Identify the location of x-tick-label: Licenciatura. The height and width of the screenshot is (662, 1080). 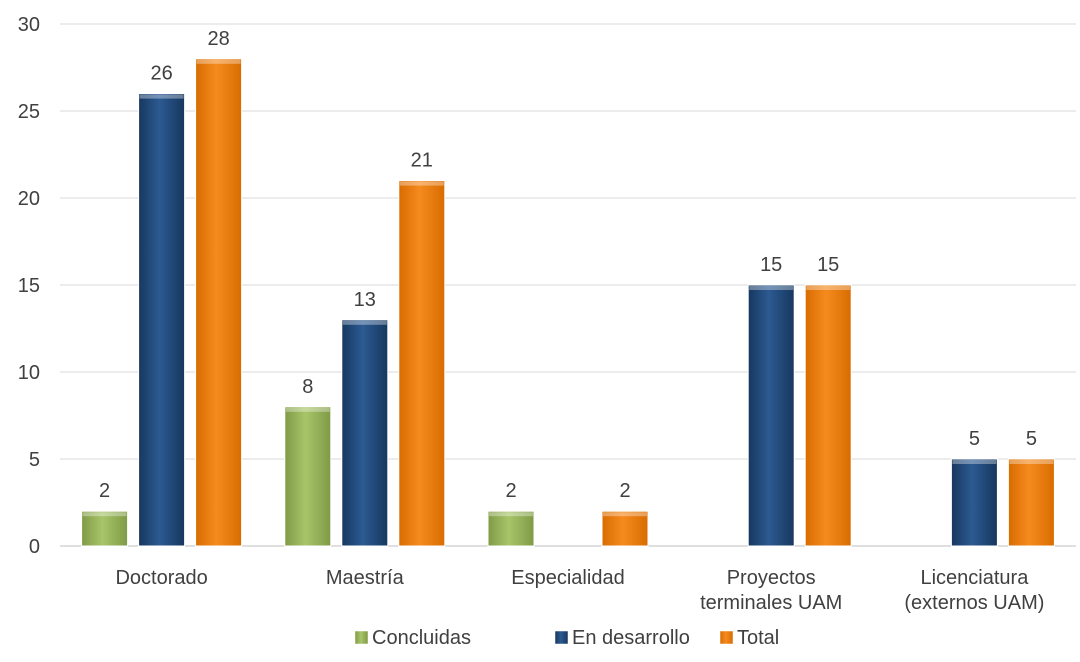
(974, 578).